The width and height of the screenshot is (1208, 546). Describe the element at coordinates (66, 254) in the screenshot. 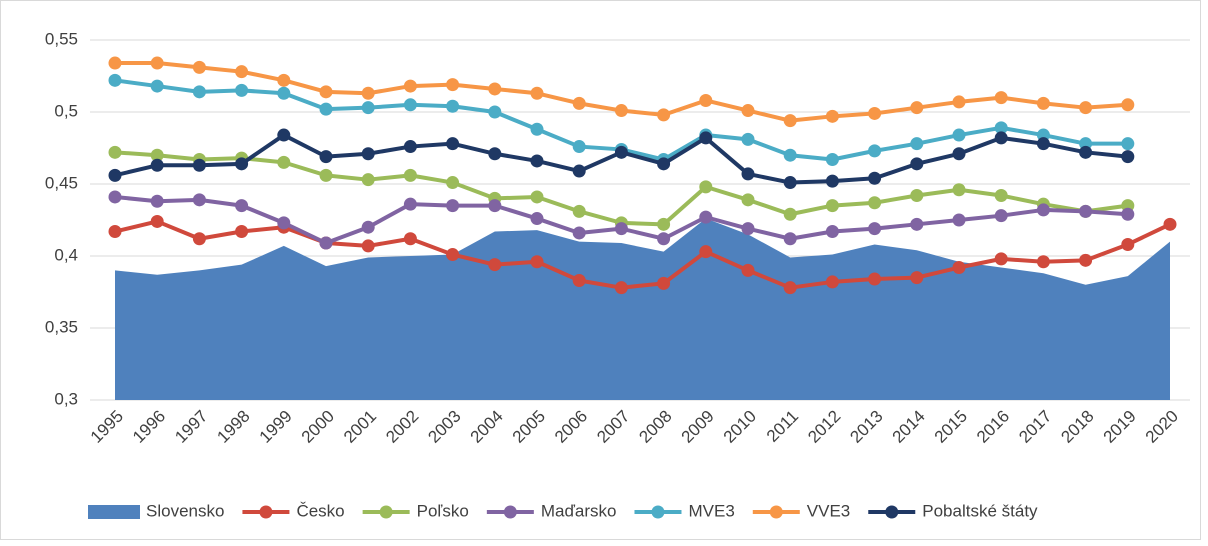

I see `y-tick-label: 0,4` at that location.